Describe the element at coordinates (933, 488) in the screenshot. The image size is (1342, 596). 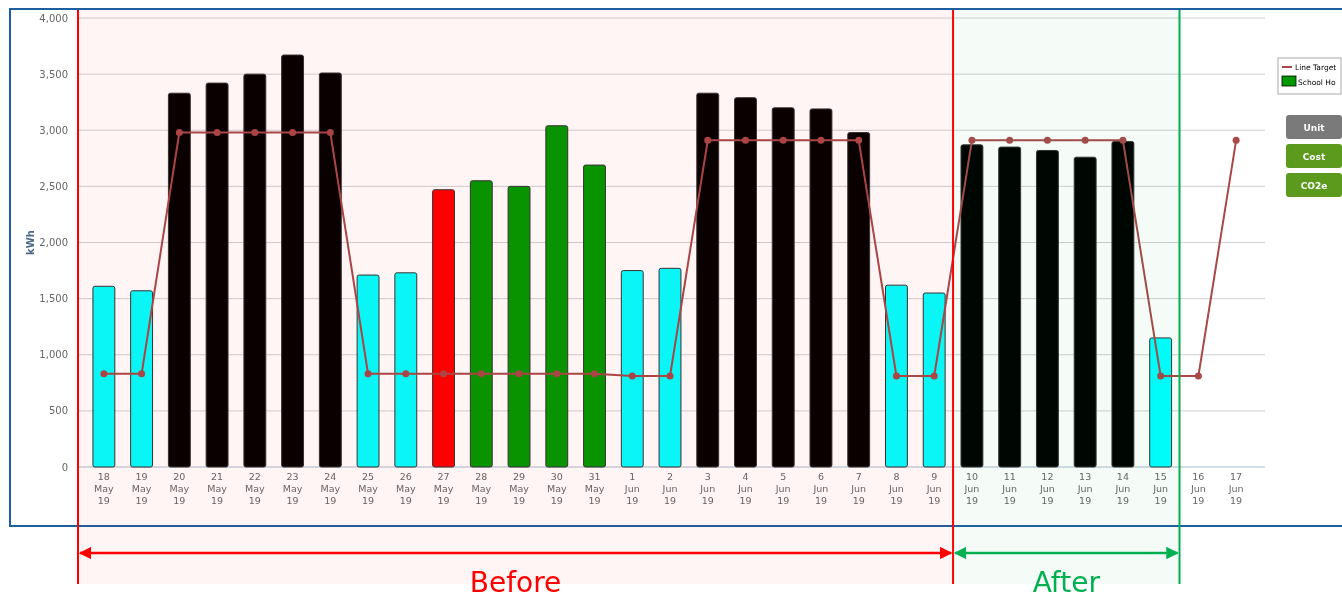
I see `x-tick-label: 9 Jun 19` at that location.